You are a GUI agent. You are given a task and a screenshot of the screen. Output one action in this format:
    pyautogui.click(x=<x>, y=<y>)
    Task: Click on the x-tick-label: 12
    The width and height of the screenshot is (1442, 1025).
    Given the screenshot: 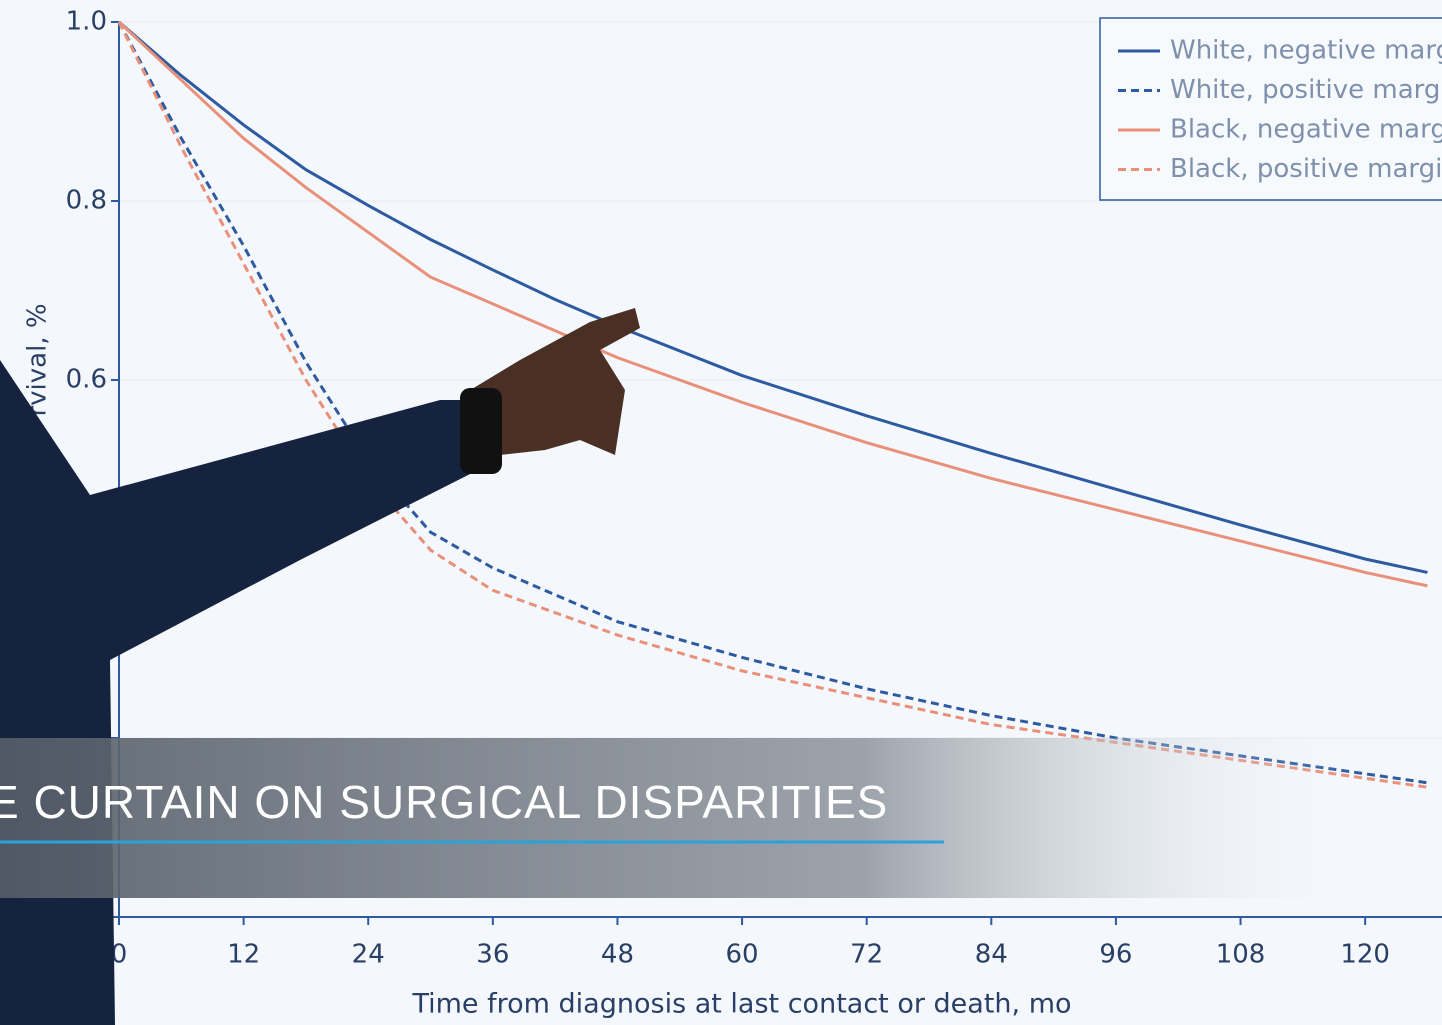 What is the action you would take?
    pyautogui.click(x=243, y=955)
    